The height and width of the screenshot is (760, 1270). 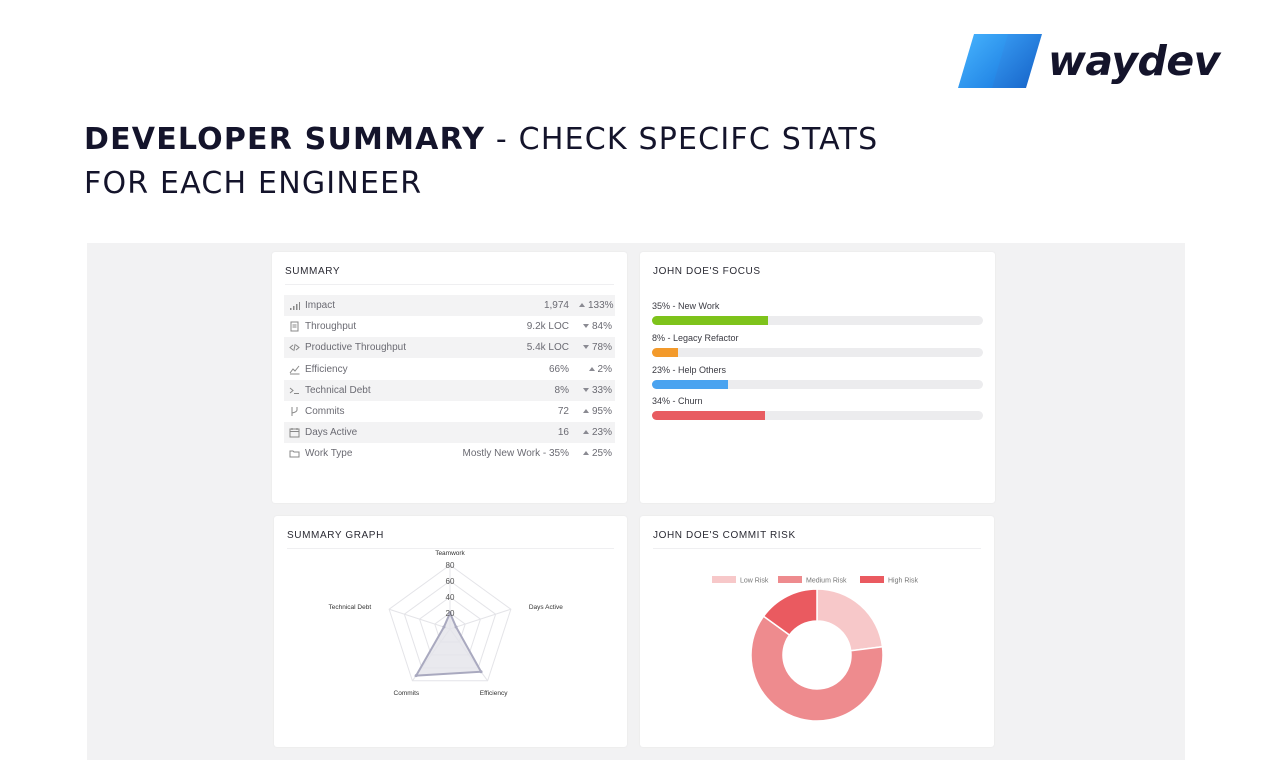 What do you see at coordinates (449, 305) in the screenshot?
I see `summary-row-impact: Impact 1,974 133%` at bounding box center [449, 305].